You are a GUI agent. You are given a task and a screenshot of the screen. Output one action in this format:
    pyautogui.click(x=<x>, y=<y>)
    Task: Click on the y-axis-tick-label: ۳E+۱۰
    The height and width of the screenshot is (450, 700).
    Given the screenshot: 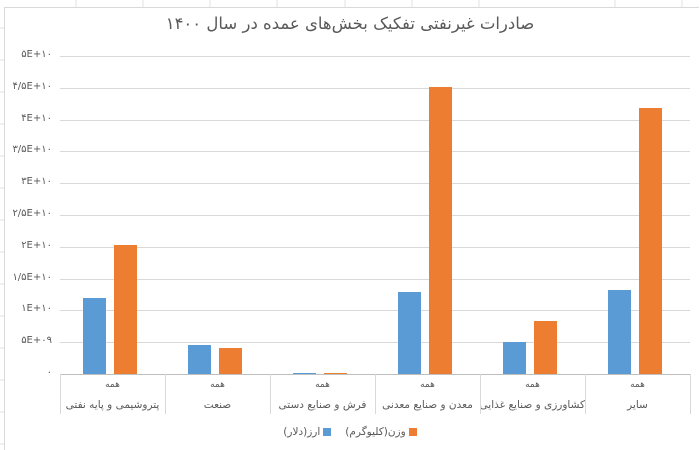 What is the action you would take?
    pyautogui.click(x=36, y=182)
    